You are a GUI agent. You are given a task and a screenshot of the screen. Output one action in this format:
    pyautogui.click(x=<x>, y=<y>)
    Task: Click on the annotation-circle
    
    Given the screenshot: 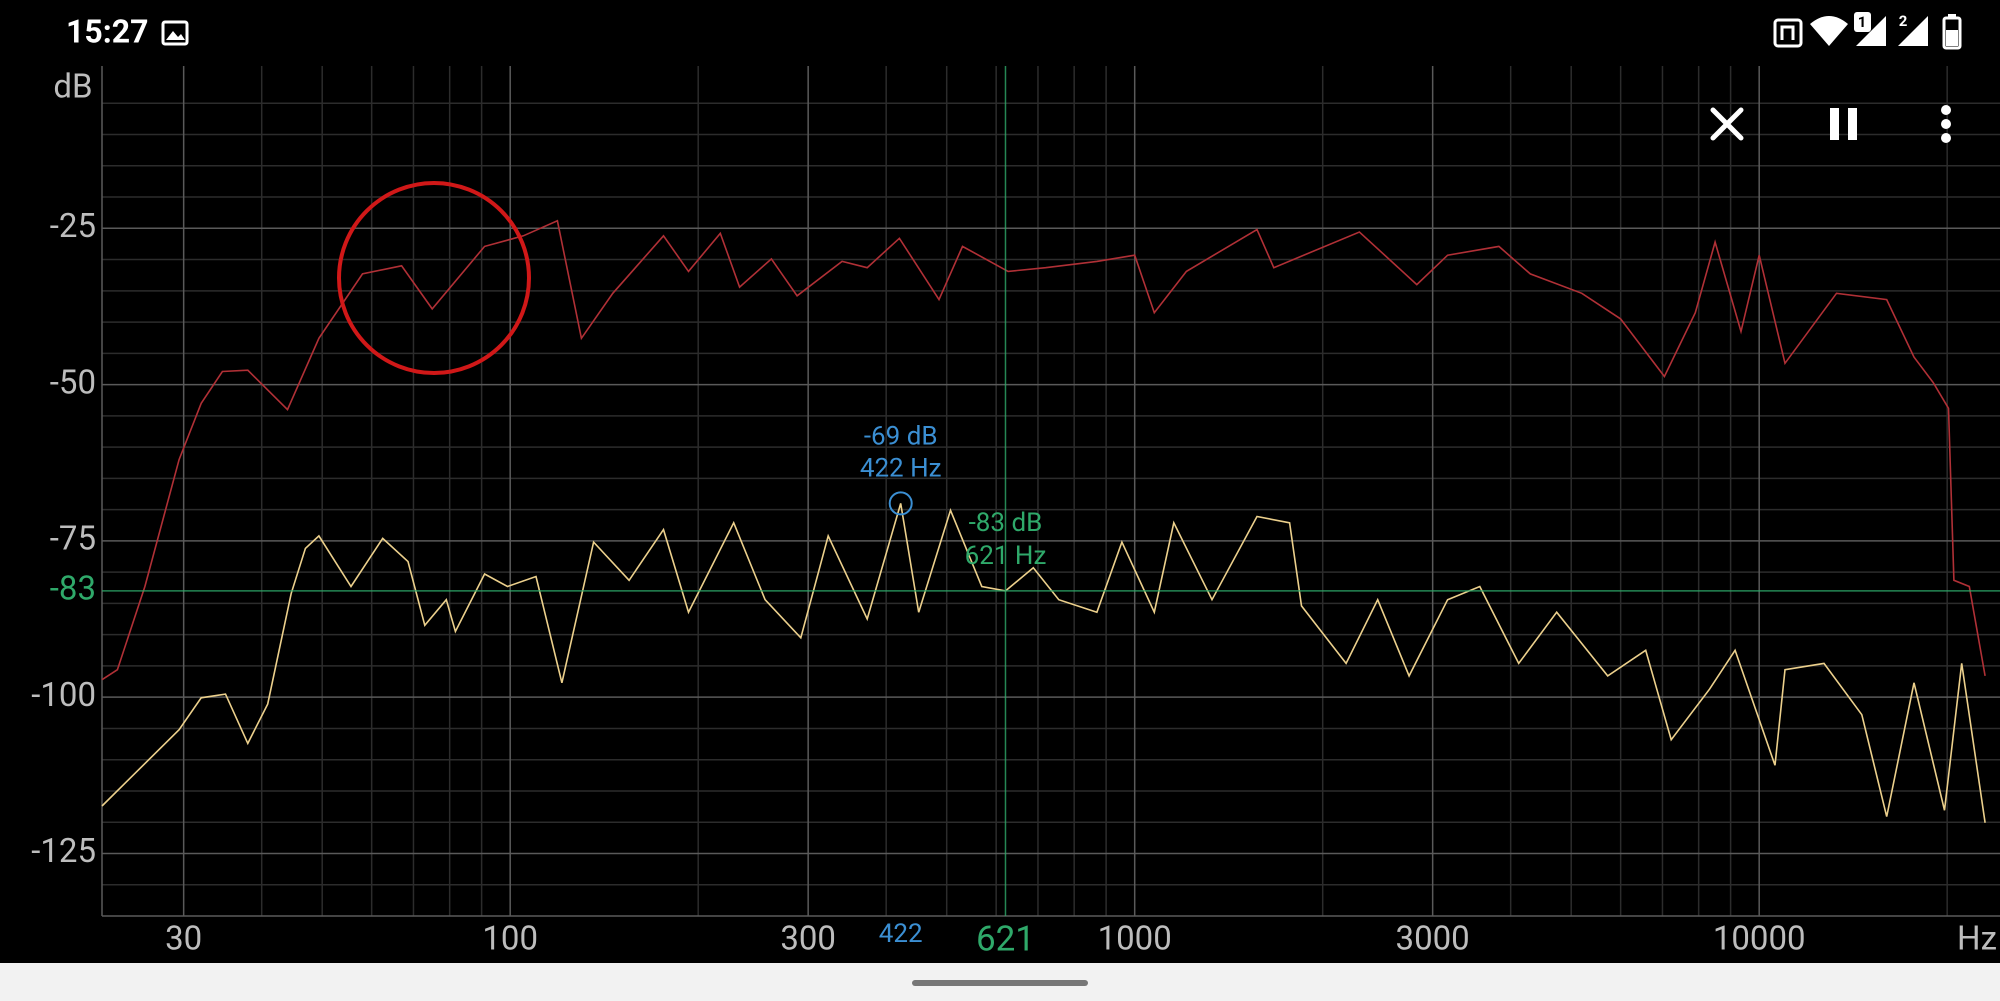 What is the action you would take?
    pyautogui.click(x=434, y=278)
    